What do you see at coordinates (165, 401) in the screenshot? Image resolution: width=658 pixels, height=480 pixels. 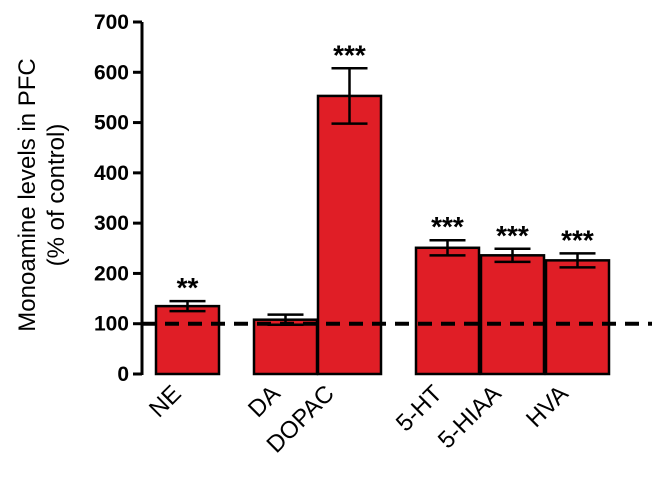 I see `category-label: NE` at bounding box center [165, 401].